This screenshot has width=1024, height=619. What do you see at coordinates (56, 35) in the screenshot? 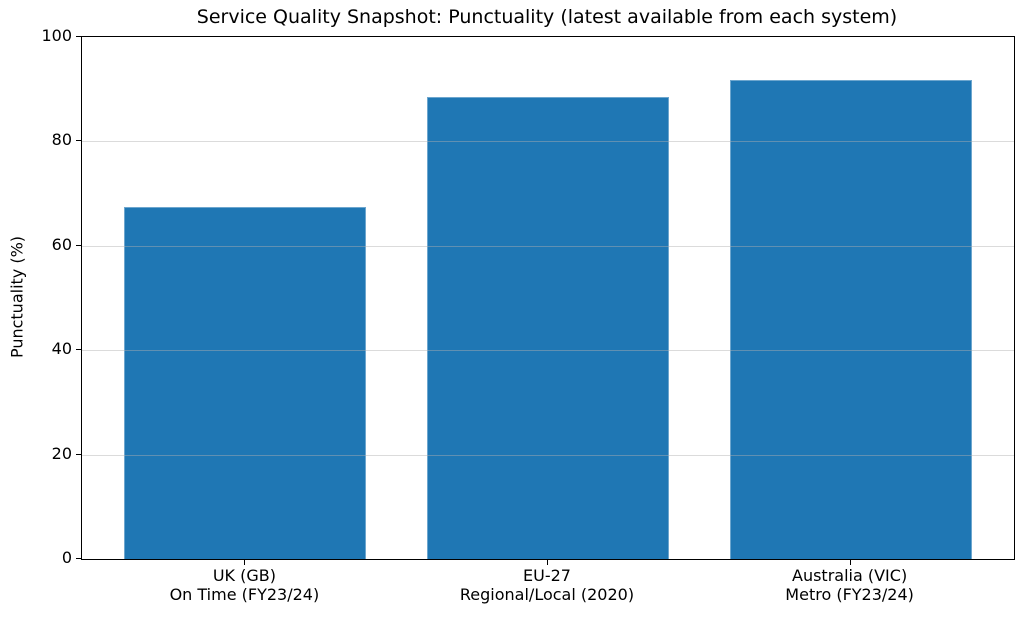
I see `y-tick-label: 100` at bounding box center [56, 35].